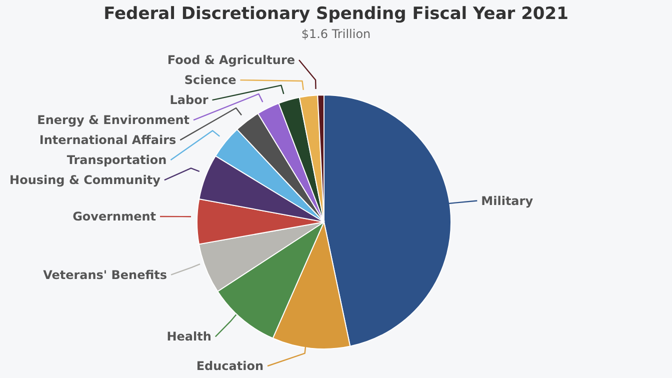  I want to click on chart-title: Federal Discretionary Spending Fiscal Year 2021, so click(336, 14).